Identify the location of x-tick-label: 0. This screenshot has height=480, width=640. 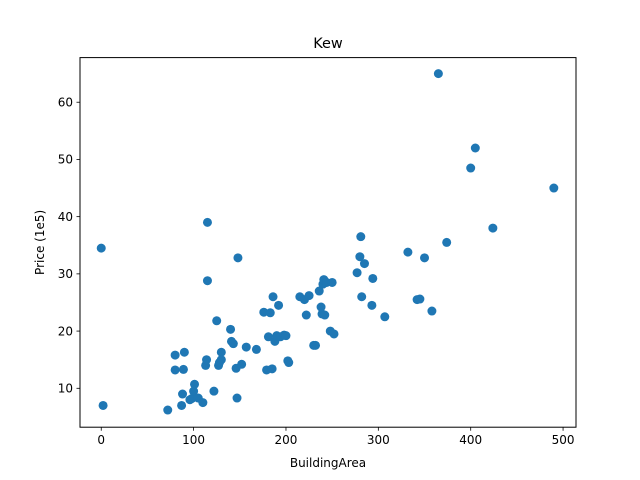
(101, 440).